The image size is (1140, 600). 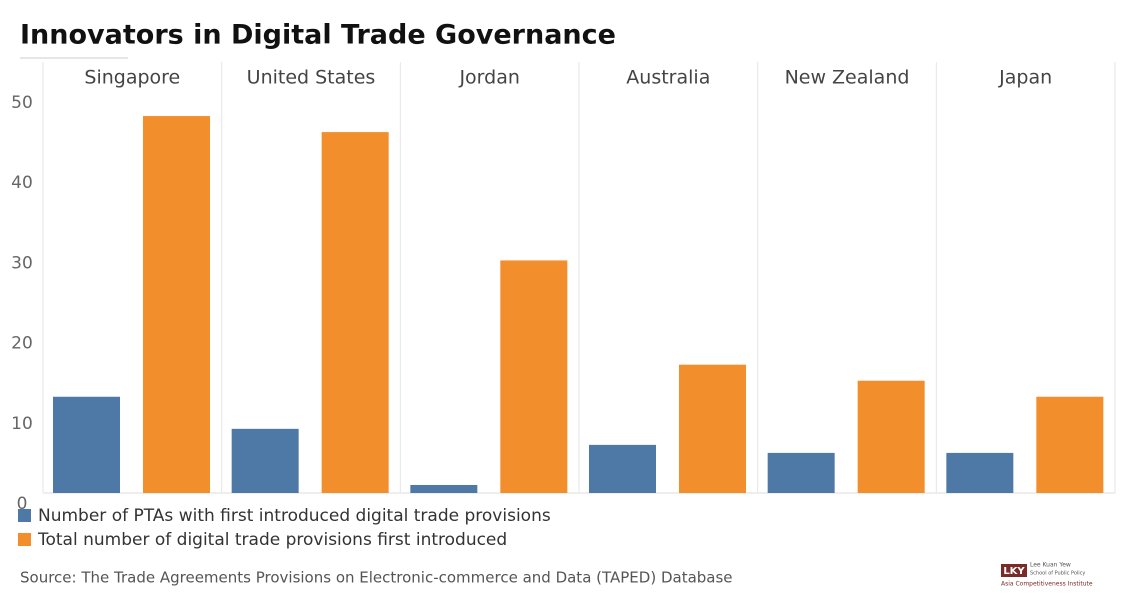 What do you see at coordinates (22, 344) in the screenshot?
I see `y-tick-label: 20` at bounding box center [22, 344].